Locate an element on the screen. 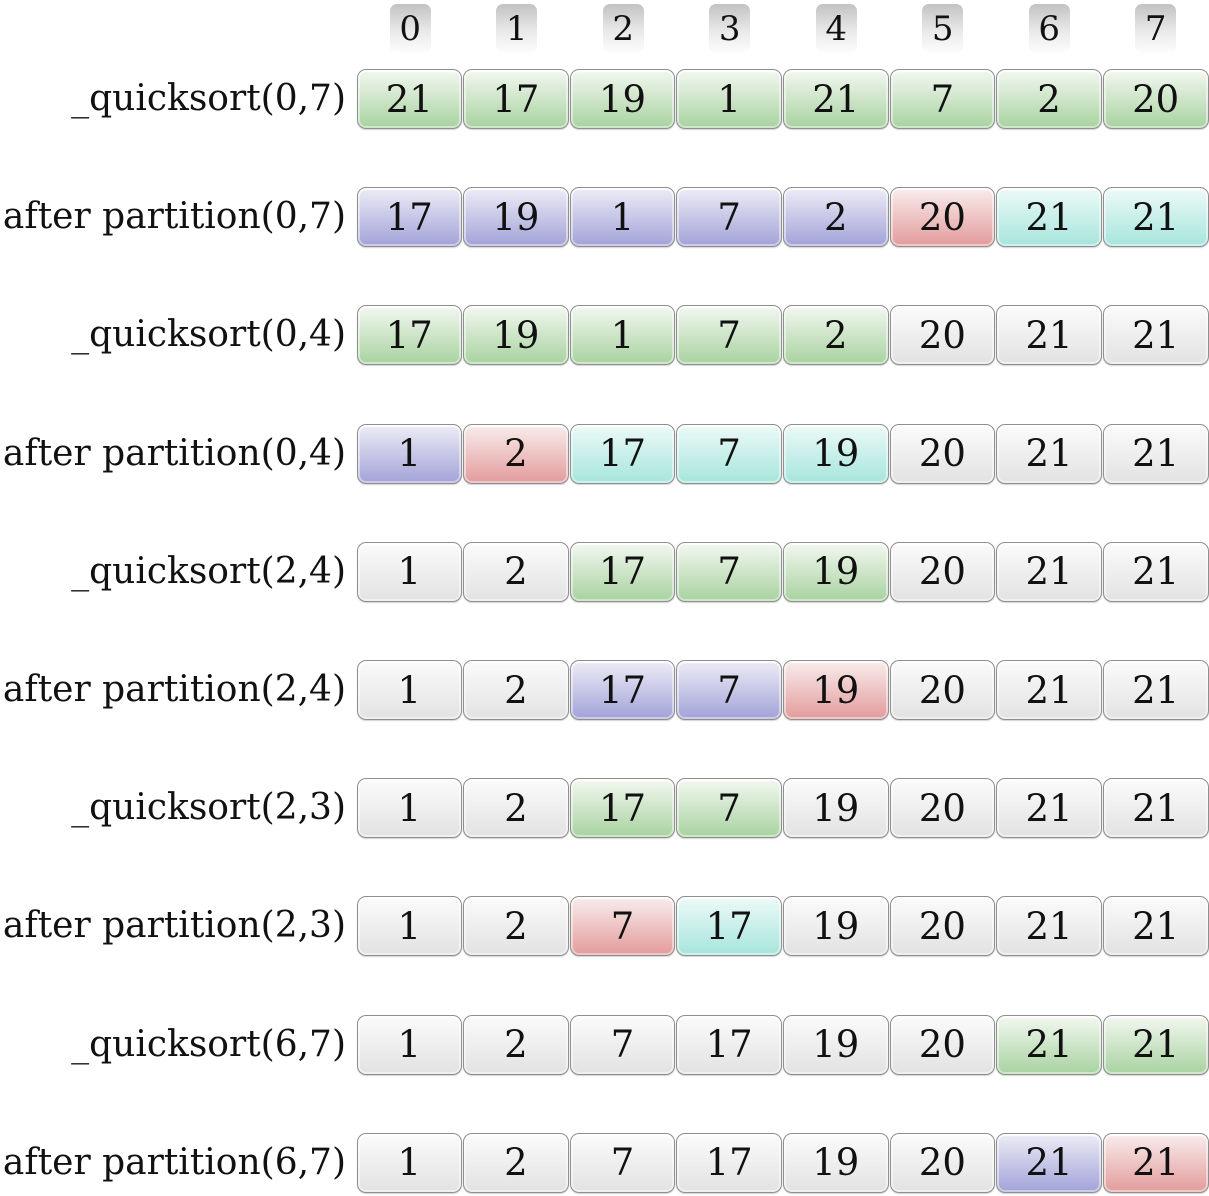 This screenshot has width=1209, height=1196. index-slot: 4 is located at coordinates (836, 28).